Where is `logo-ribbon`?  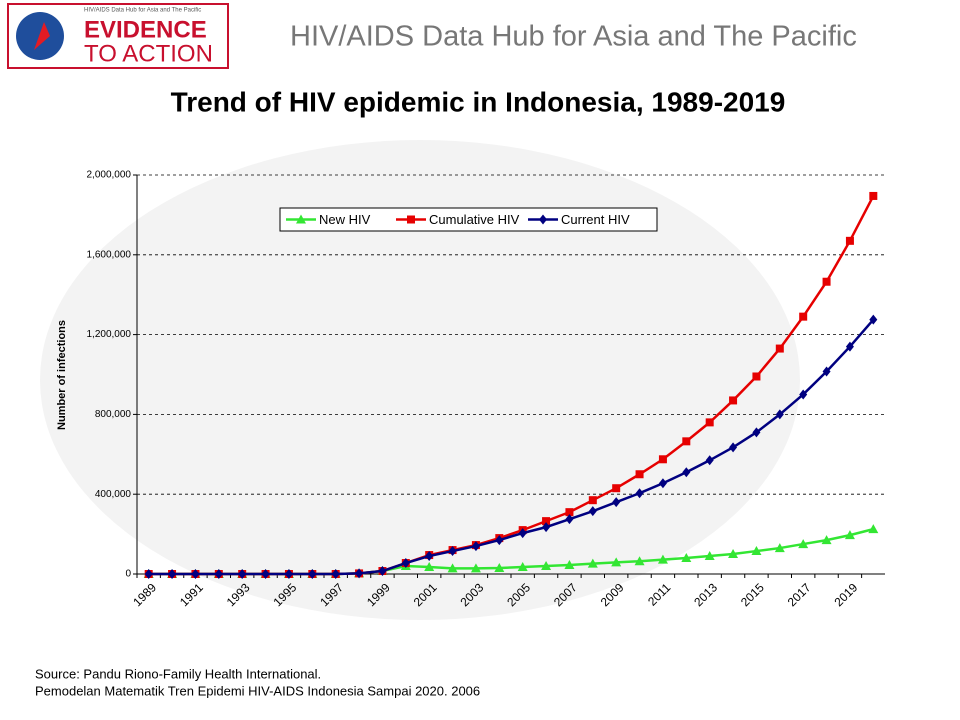
logo-ribbon is located at coordinates (42, 36).